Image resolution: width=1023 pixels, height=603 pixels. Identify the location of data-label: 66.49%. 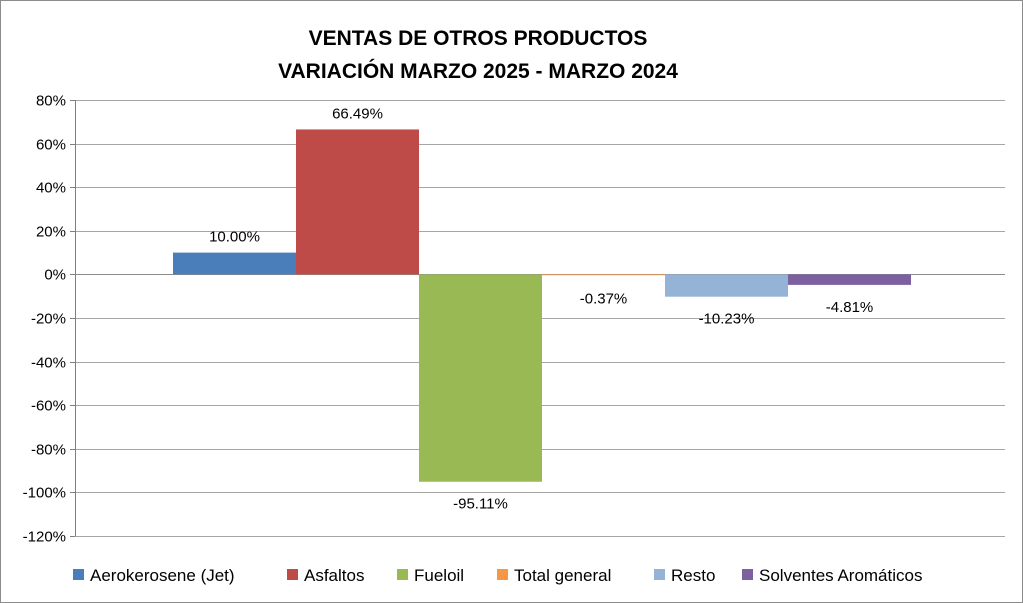
(357, 113).